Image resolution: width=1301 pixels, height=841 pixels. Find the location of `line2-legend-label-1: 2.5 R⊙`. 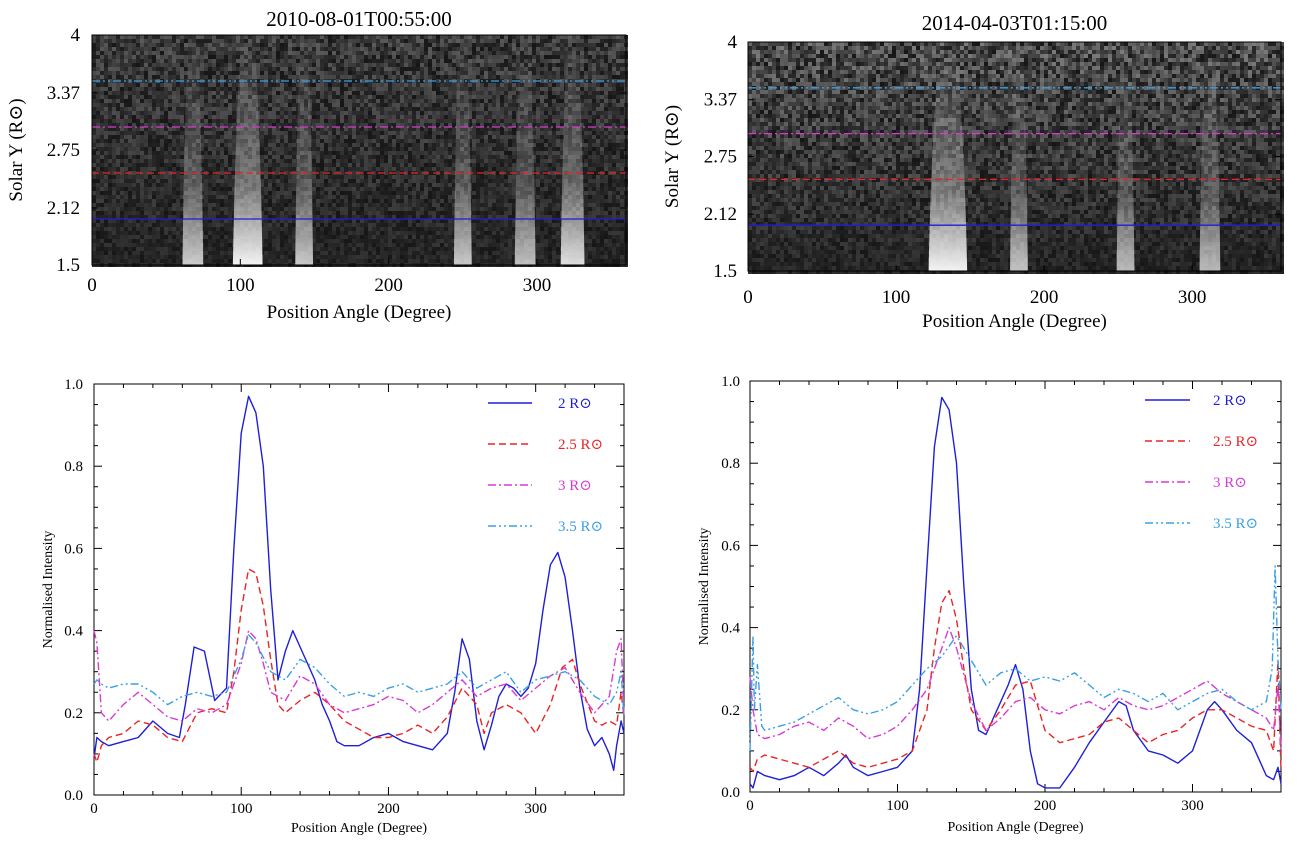

line2-legend-label-1: 2.5 R⊙ is located at coordinates (1235, 442).